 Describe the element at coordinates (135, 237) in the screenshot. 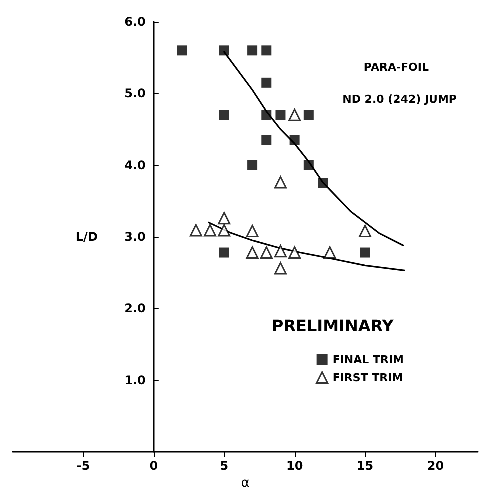

I see `y-tick-label: 3.0` at that location.